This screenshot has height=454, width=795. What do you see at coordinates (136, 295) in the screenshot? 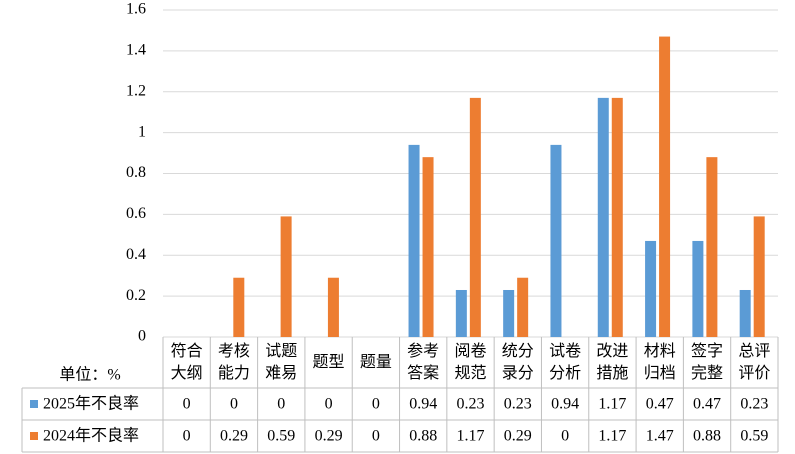
I see `y-tick-label: 0.2` at bounding box center [136, 295].